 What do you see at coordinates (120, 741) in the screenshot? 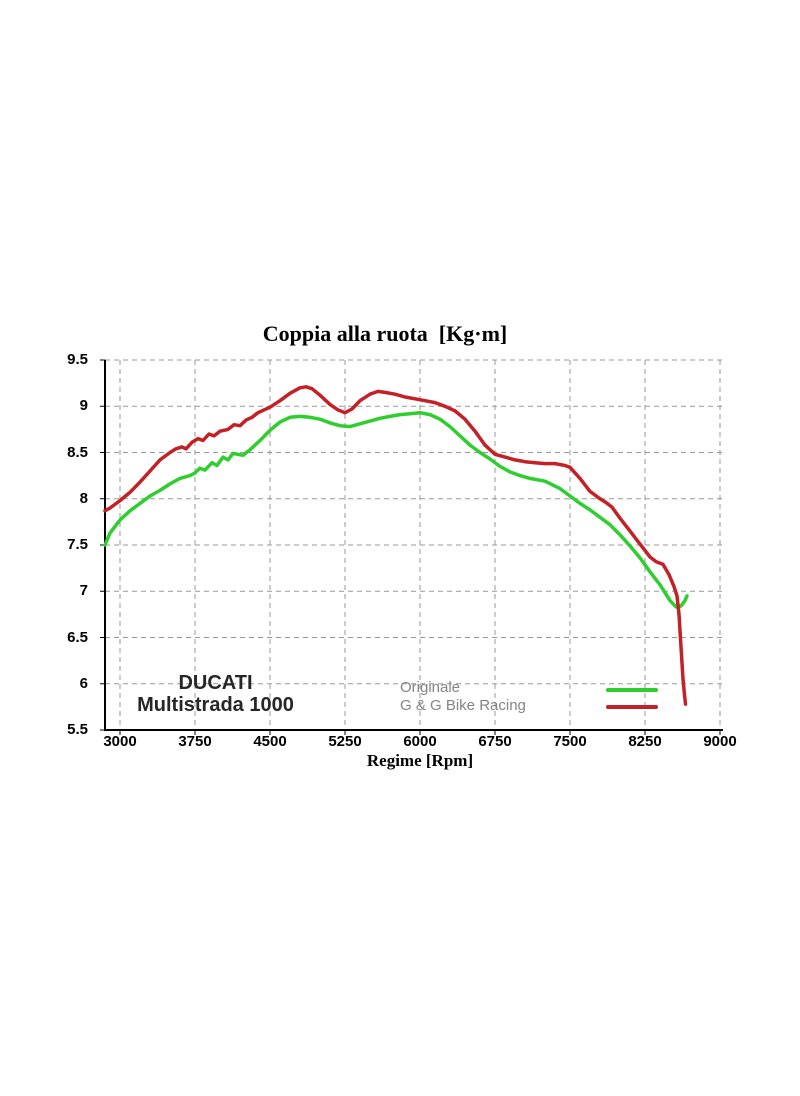
I see `x-tick-label: 3000` at bounding box center [120, 741].